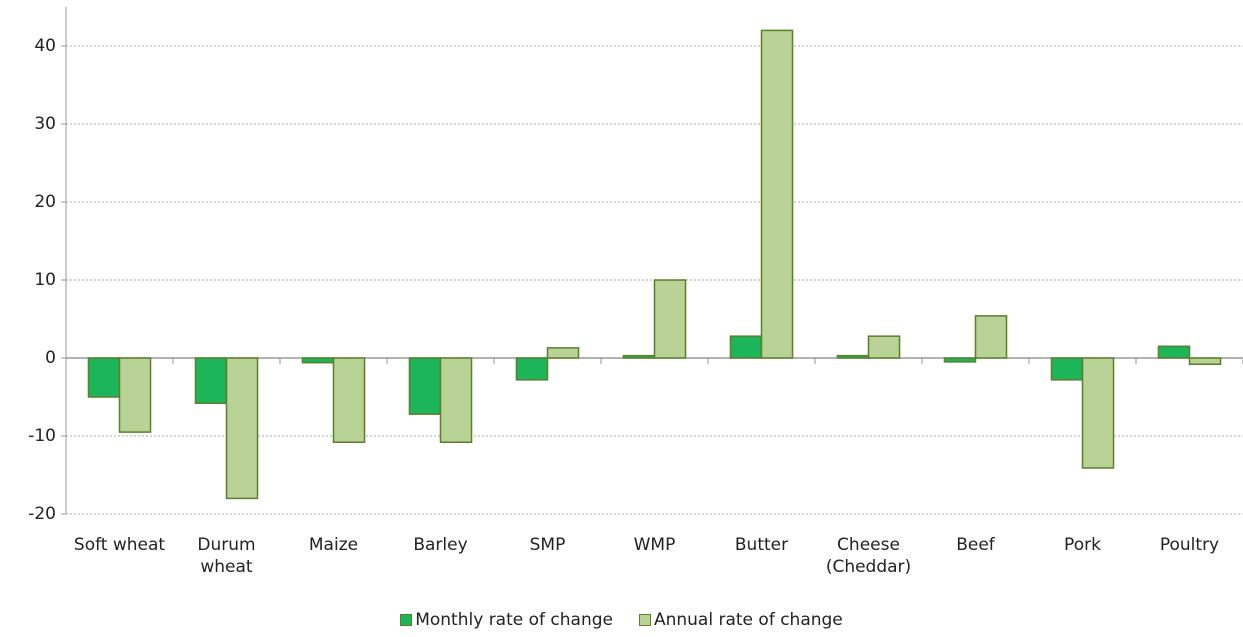  Describe the element at coordinates (1082, 545) in the screenshot. I see `x-tick-label: Pork` at that location.